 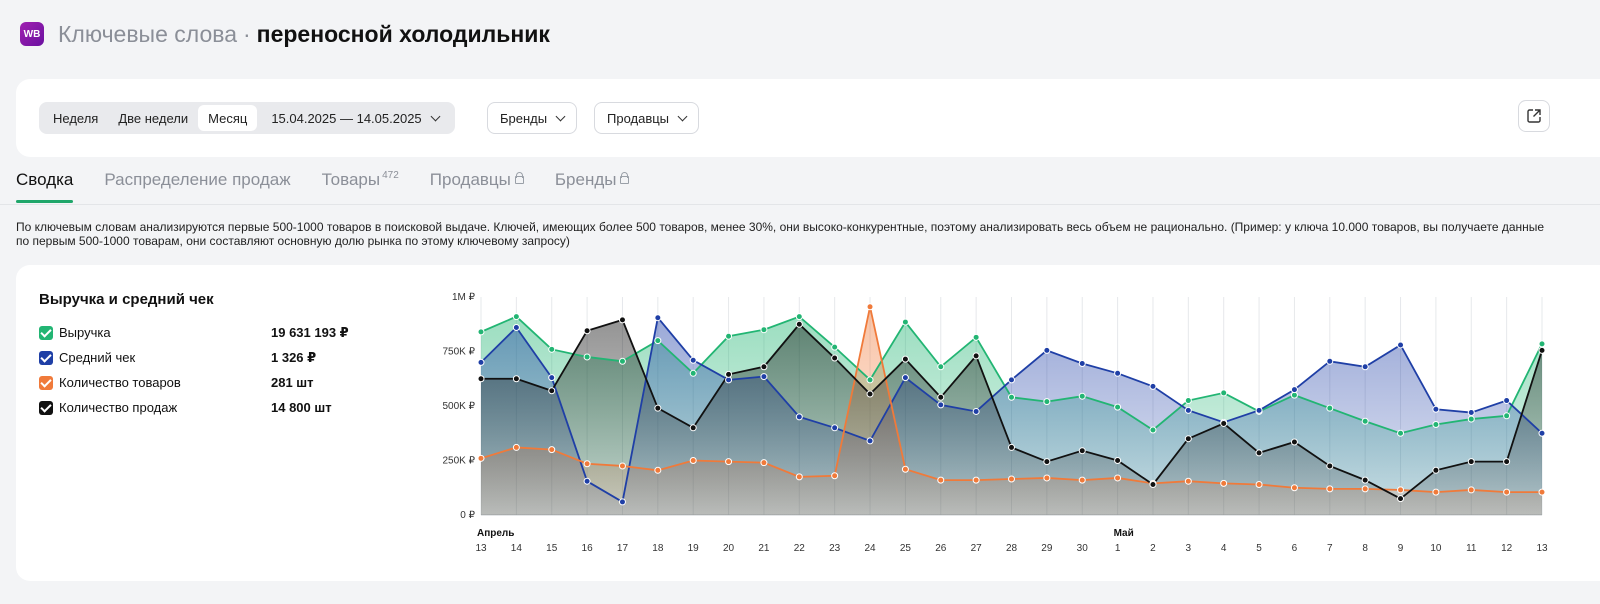 I want to click on tabs-divider, so click(x=800, y=204).